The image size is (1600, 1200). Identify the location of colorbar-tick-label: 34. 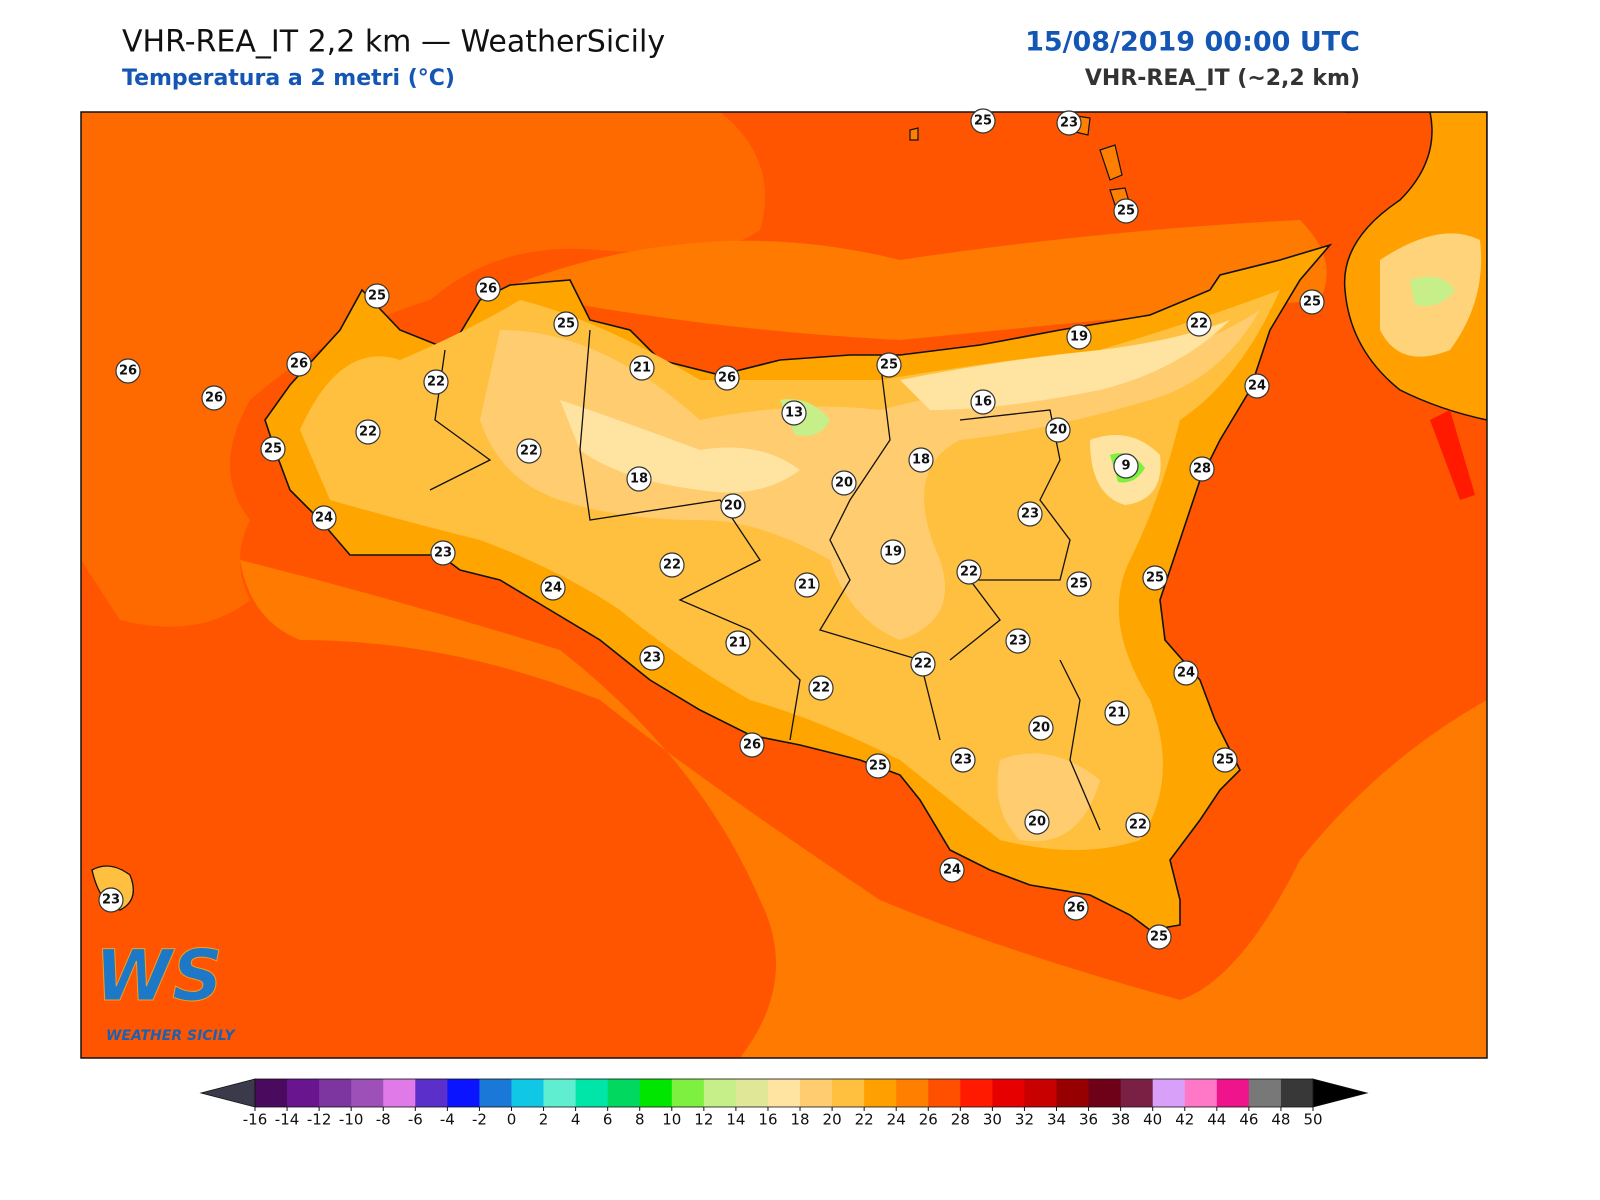
(1056, 1120).